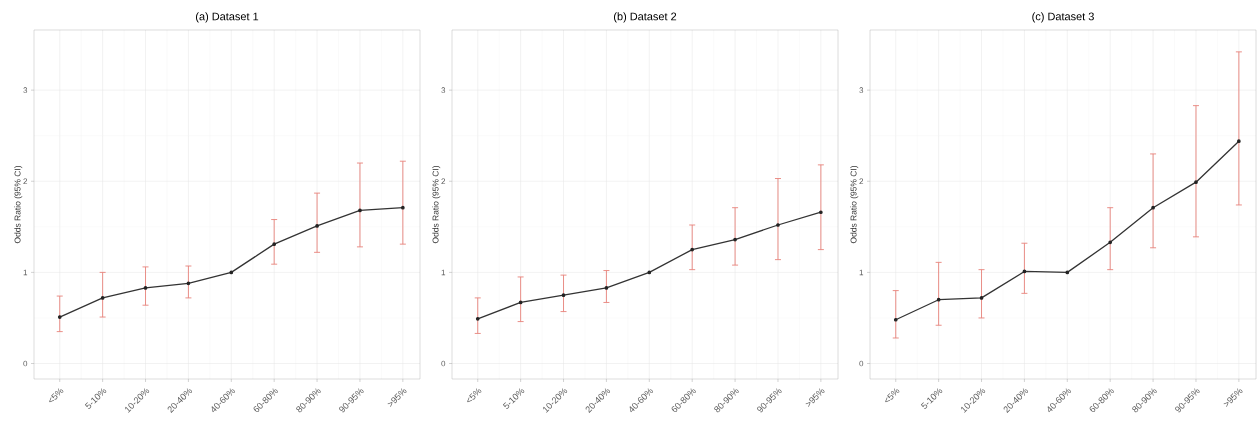 This screenshot has width=1257, height=428. Describe the element at coordinates (1063, 17) in the screenshot. I see `chart-title: (c) Dataset 3` at that location.